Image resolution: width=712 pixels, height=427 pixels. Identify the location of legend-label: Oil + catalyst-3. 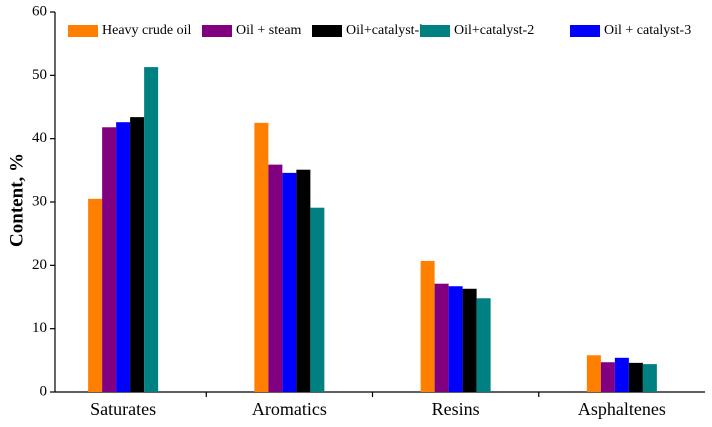
(647, 30).